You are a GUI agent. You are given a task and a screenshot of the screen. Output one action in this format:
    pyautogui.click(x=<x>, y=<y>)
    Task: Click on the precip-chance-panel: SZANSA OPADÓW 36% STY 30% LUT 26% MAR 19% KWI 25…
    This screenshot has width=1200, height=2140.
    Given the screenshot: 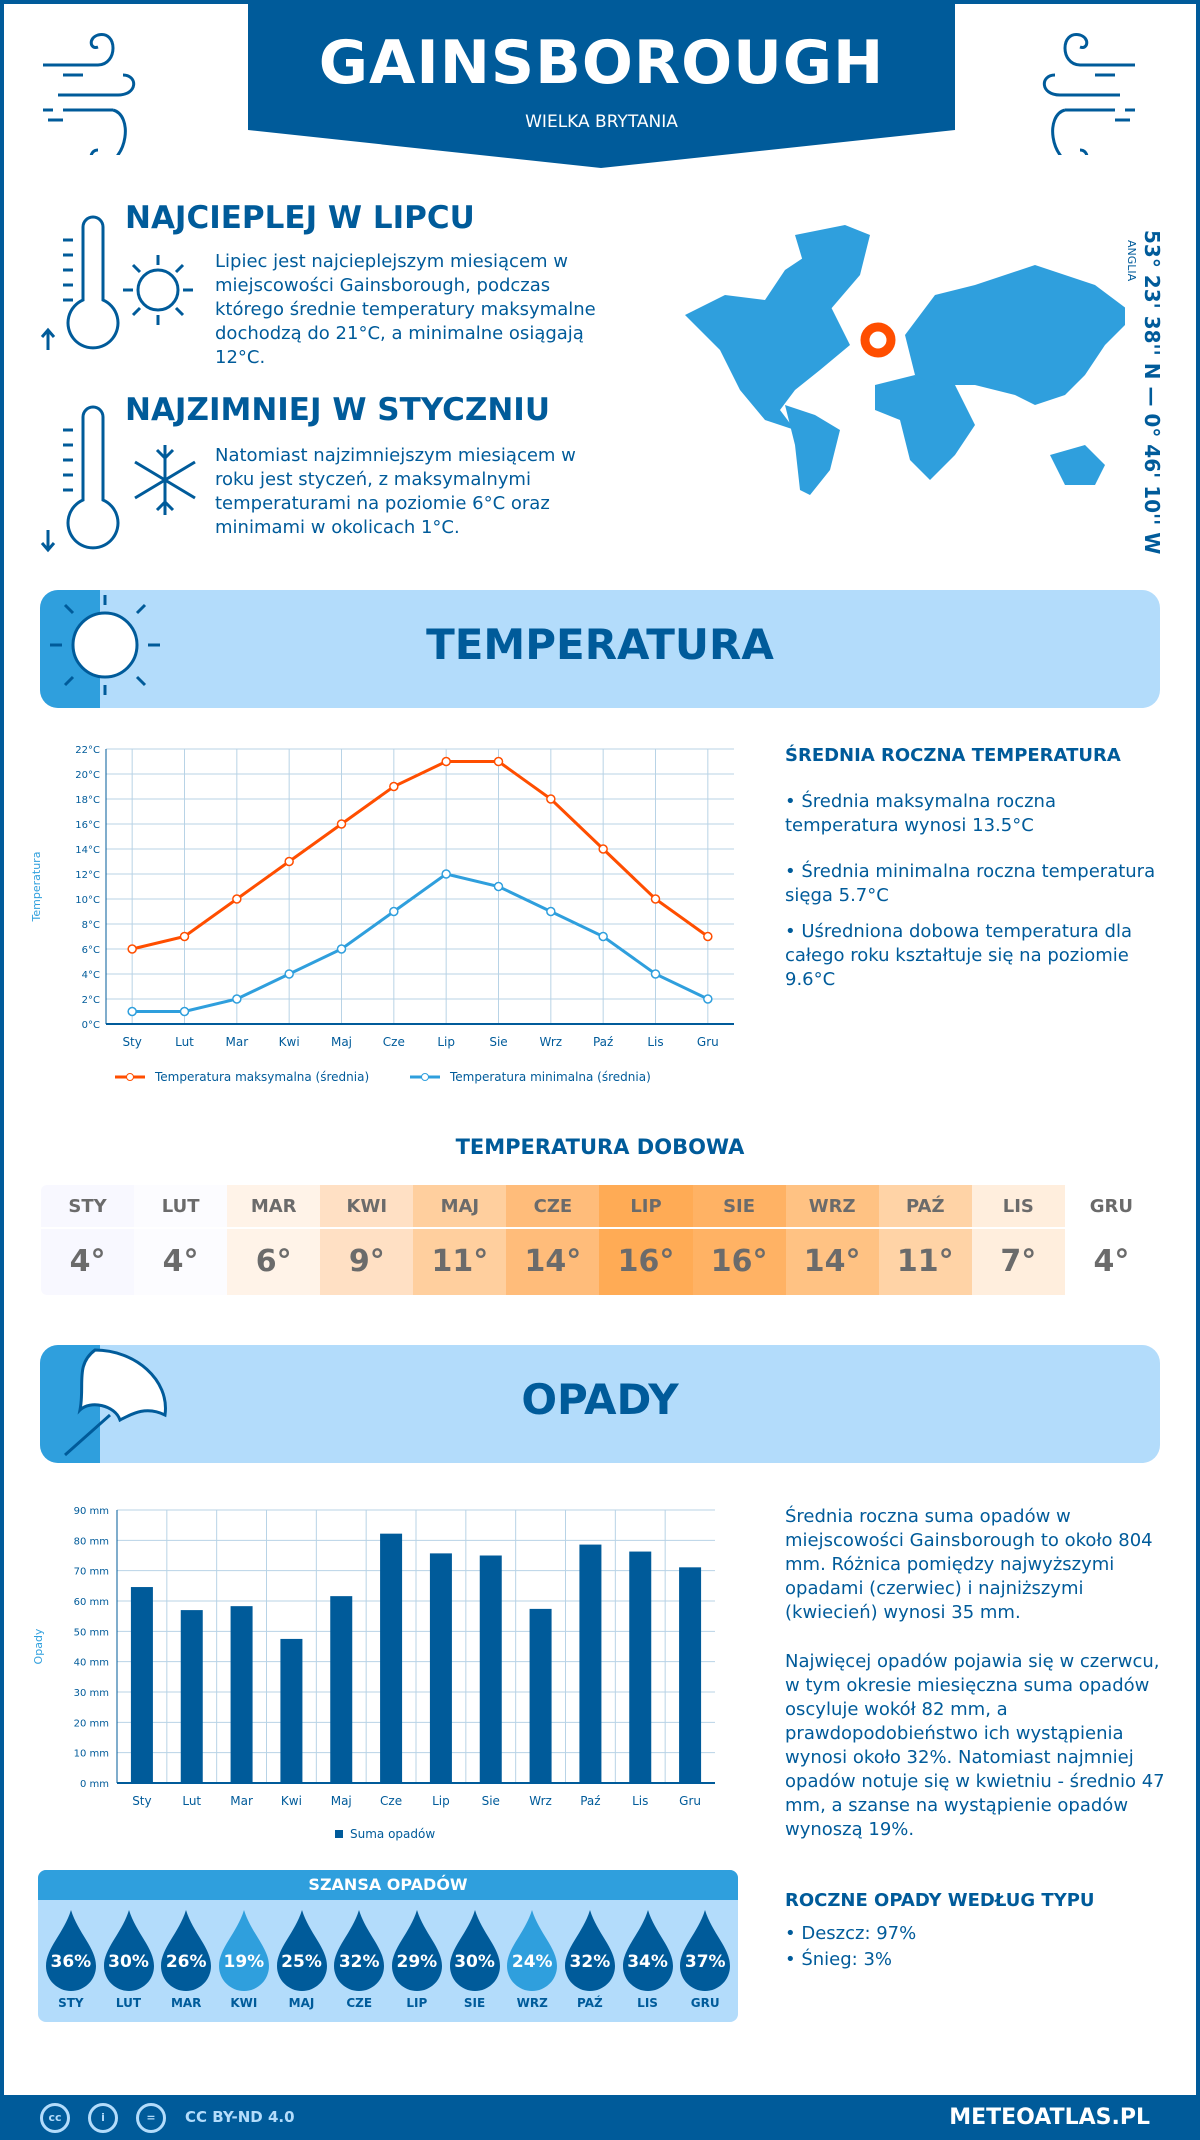 What is the action you would take?
    pyautogui.click(x=388, y=1946)
    